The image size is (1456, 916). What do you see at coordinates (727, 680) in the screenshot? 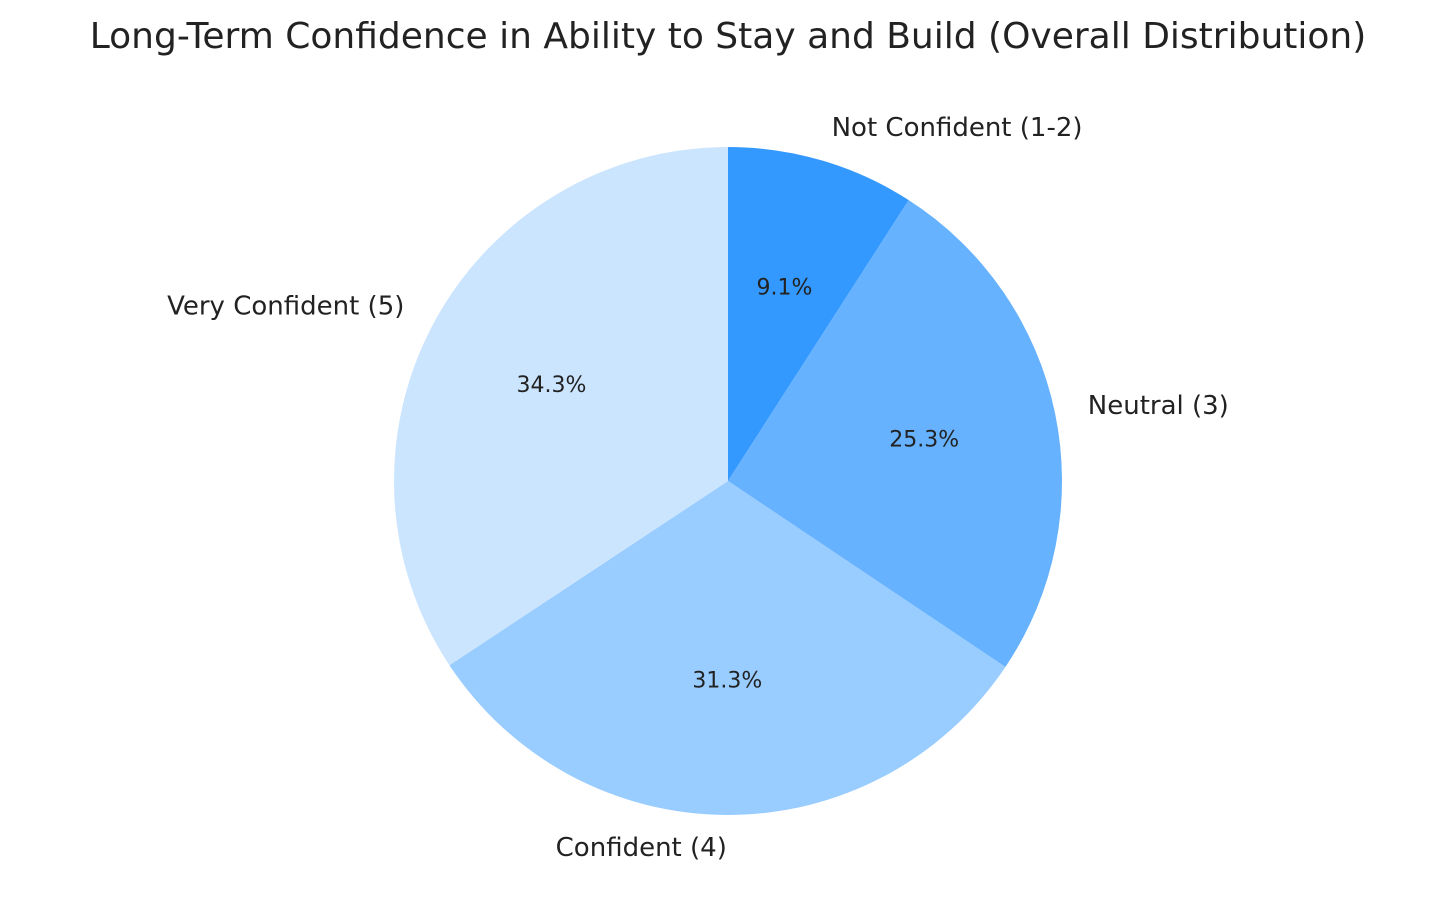
I see `slice-pct-label-confident-4: 31.3%` at bounding box center [727, 680].